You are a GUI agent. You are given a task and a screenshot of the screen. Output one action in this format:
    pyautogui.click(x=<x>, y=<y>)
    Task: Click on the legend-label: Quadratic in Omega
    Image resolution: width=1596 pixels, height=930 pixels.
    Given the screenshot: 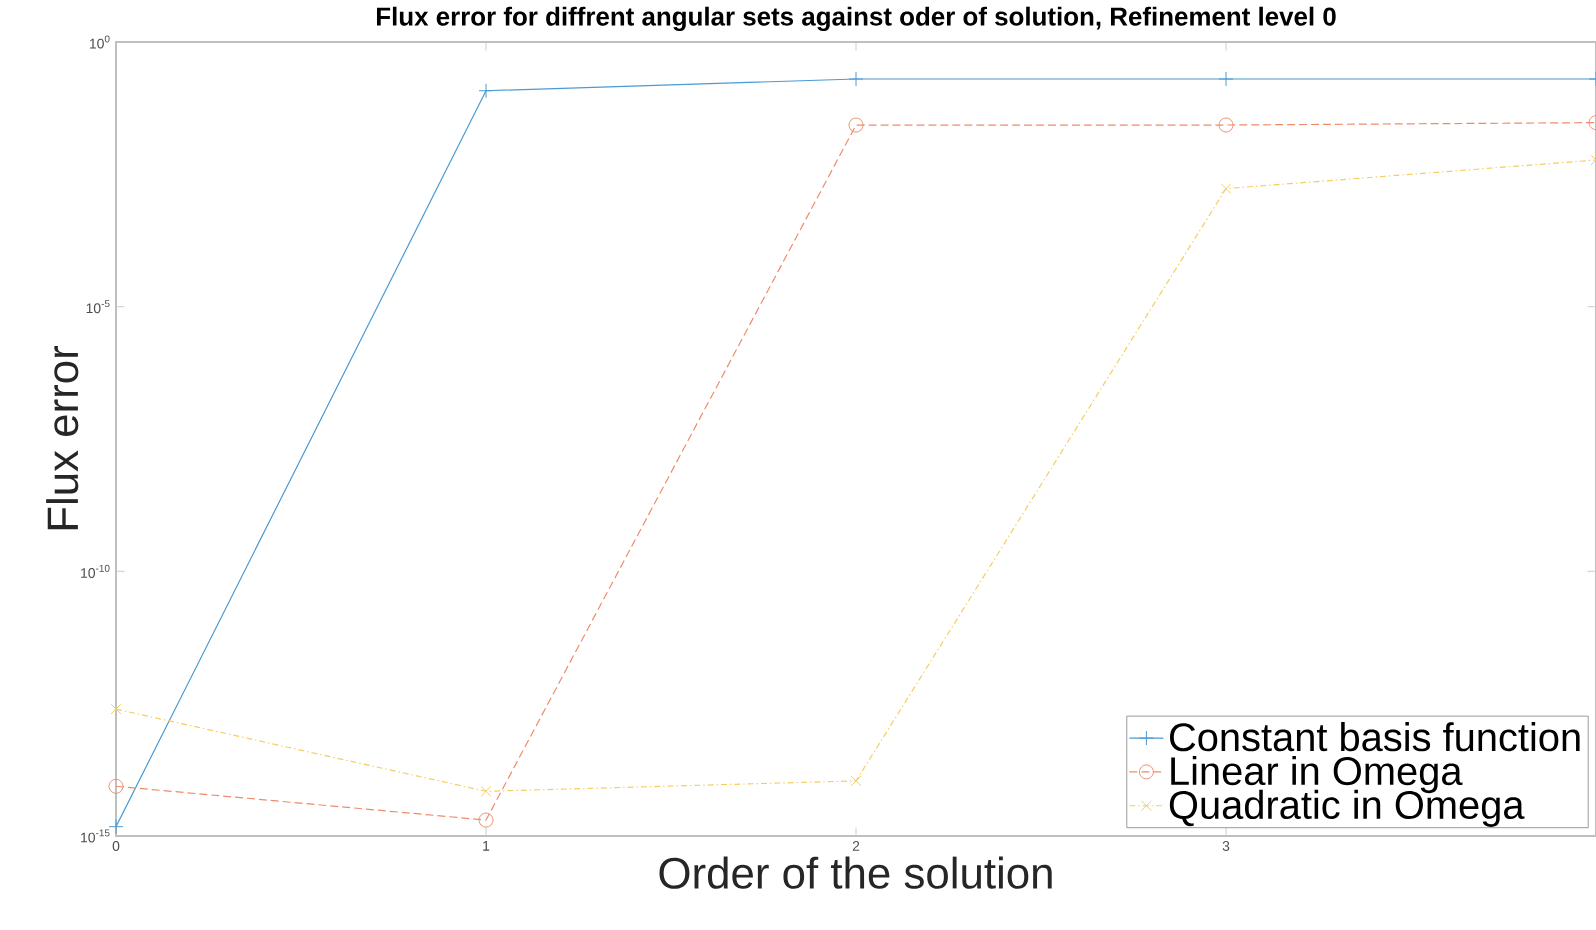 What is the action you would take?
    pyautogui.click(x=1347, y=808)
    